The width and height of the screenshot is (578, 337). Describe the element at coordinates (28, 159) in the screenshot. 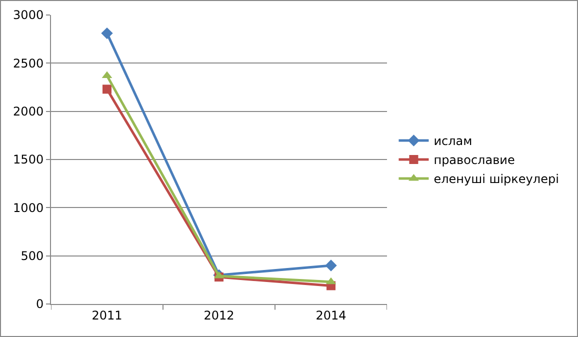

I see `y-tick-label: 1500` at that location.